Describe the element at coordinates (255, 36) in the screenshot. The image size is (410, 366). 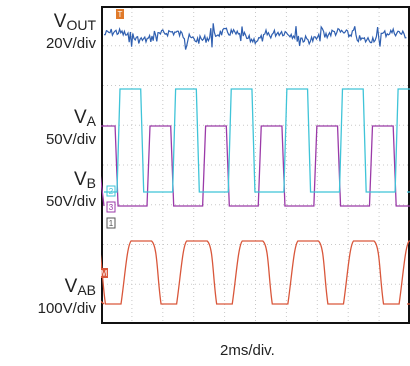
I see `trace-vout` at that location.